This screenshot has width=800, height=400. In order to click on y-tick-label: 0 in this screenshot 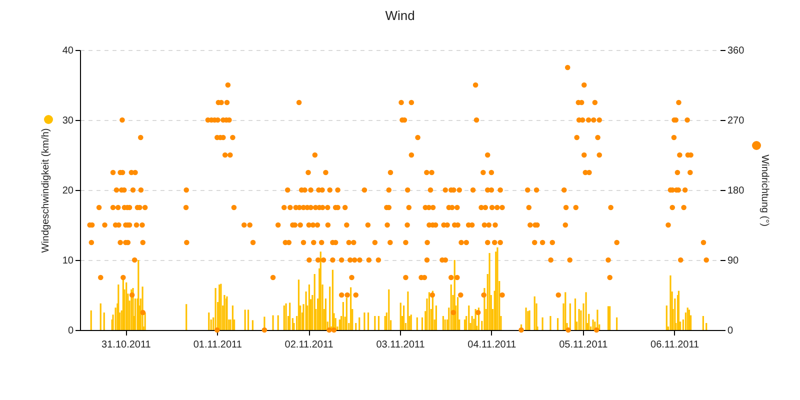, I will do `click(71, 331)`.